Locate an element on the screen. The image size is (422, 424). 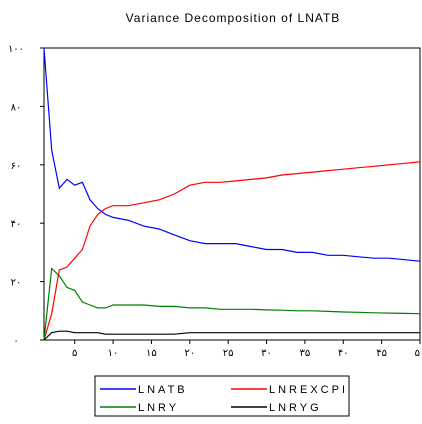
x-tick-label: ۲۰ is located at coordinates (189, 353).